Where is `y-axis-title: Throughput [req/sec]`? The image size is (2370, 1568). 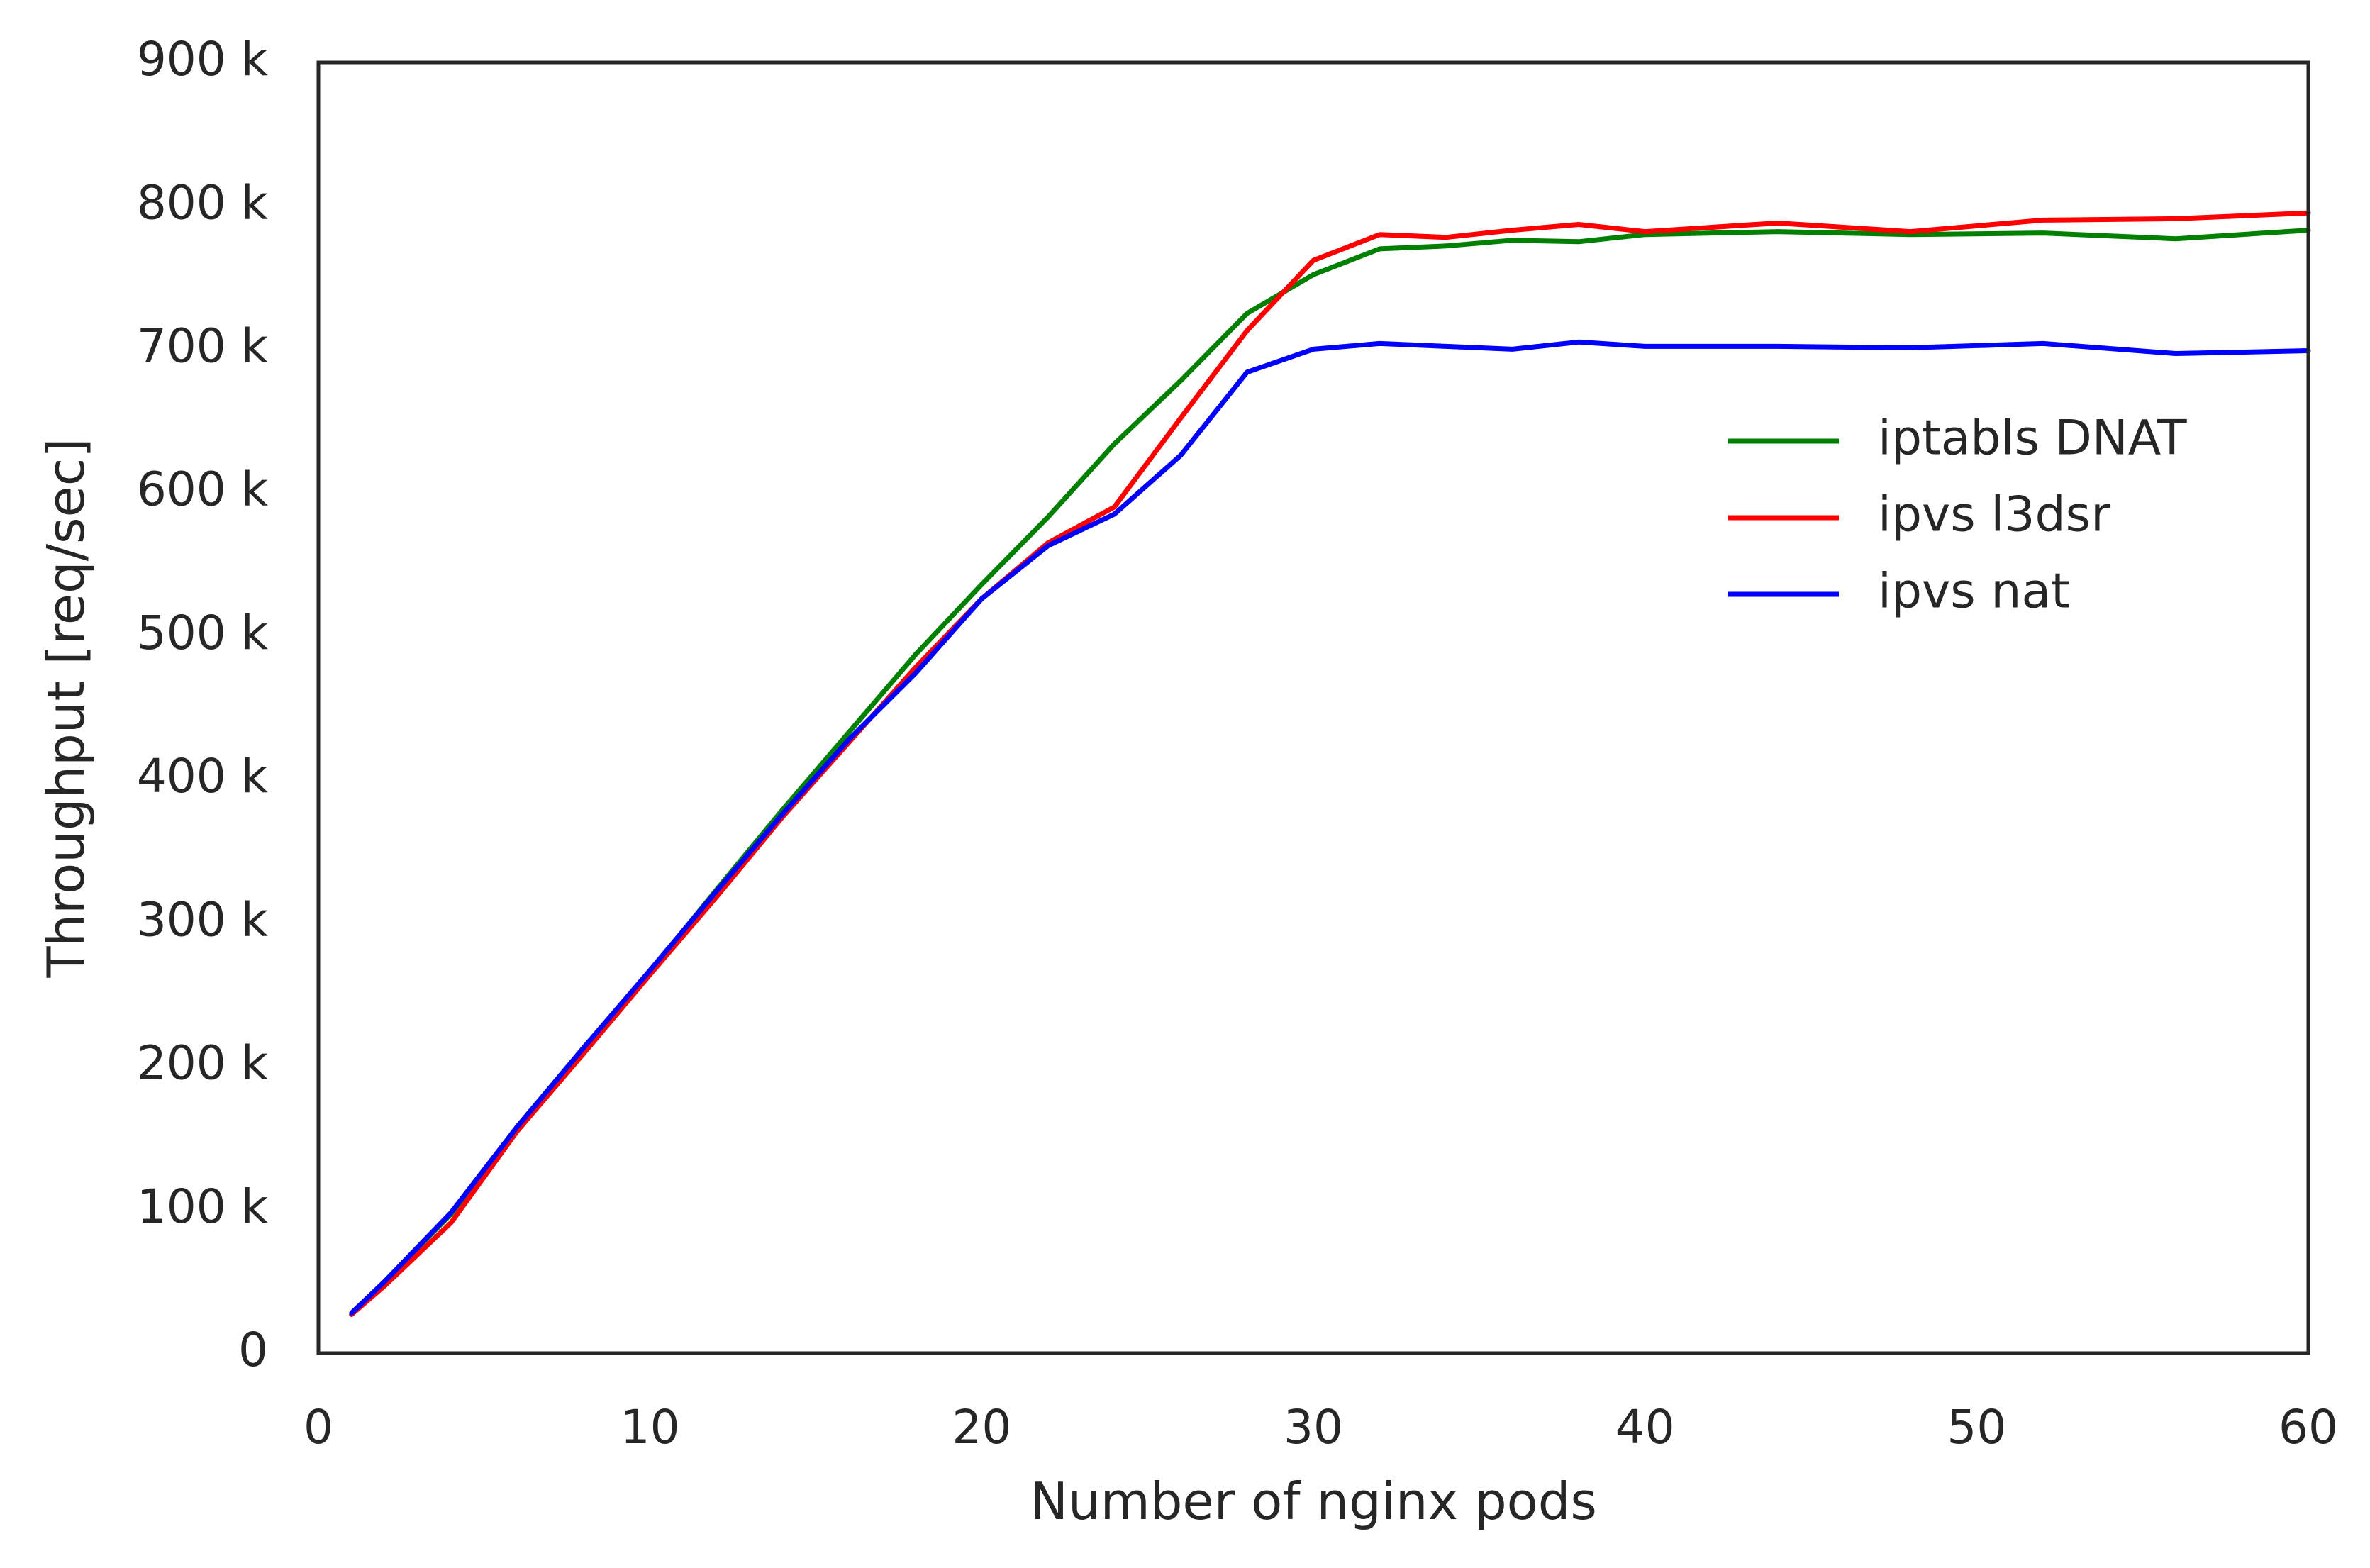 y-axis-title: Throughput [req/sec] is located at coordinates (66, 708).